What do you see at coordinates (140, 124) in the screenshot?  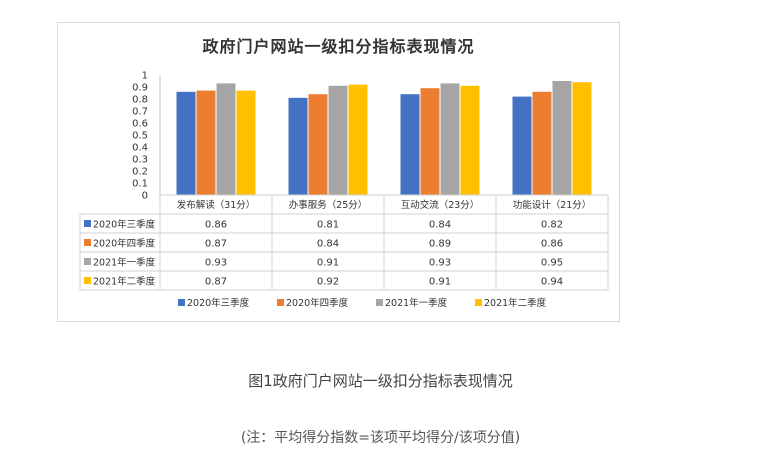 I see `y-tick-label: 0.6` at bounding box center [140, 124].